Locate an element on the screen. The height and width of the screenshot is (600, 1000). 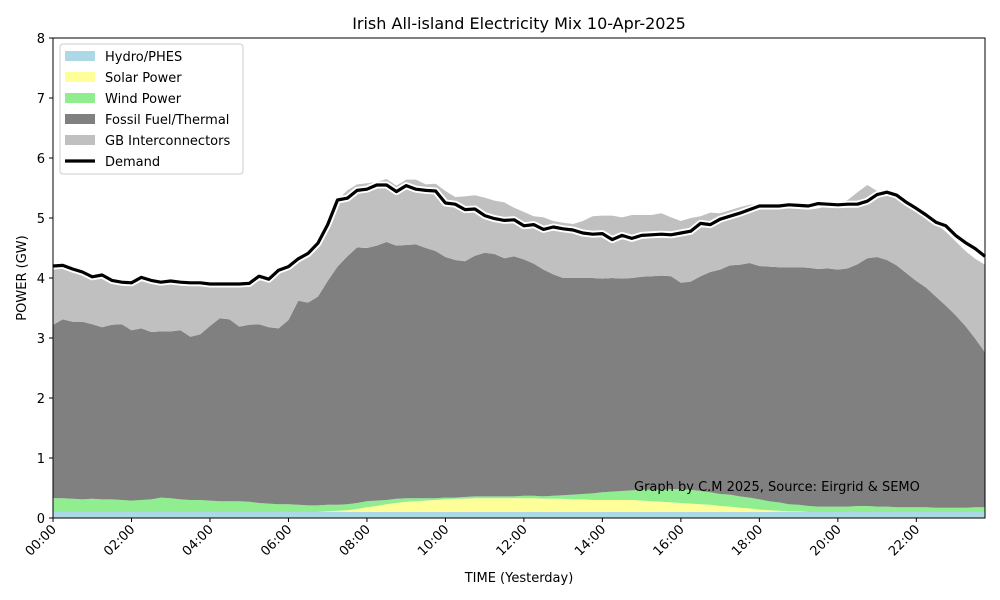
x-tick-label: 06:00 is located at coordinates (276, 540).